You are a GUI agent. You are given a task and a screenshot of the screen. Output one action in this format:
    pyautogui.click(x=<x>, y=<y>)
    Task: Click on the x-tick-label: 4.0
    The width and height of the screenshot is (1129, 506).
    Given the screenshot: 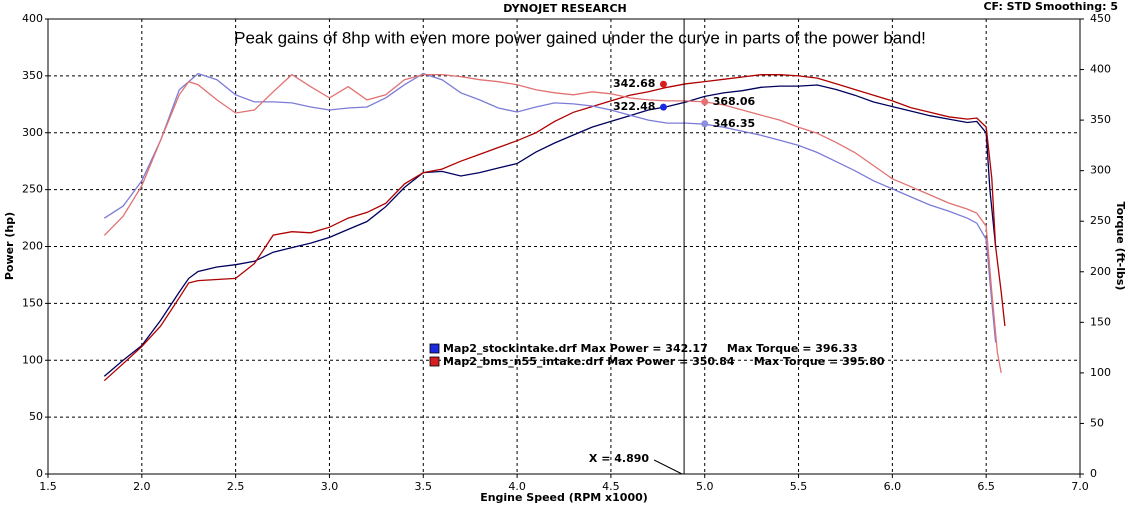 What is the action you would take?
    pyautogui.click(x=517, y=486)
    